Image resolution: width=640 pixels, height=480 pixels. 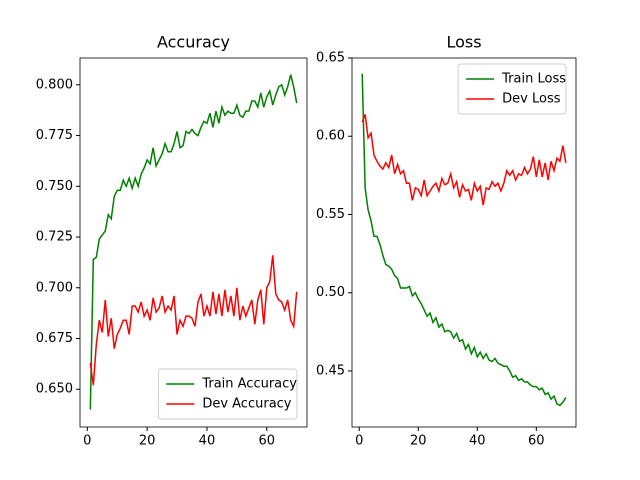 What do you see at coordinates (54, 84) in the screenshot?
I see `y-tick-label: 0.800` at bounding box center [54, 84].